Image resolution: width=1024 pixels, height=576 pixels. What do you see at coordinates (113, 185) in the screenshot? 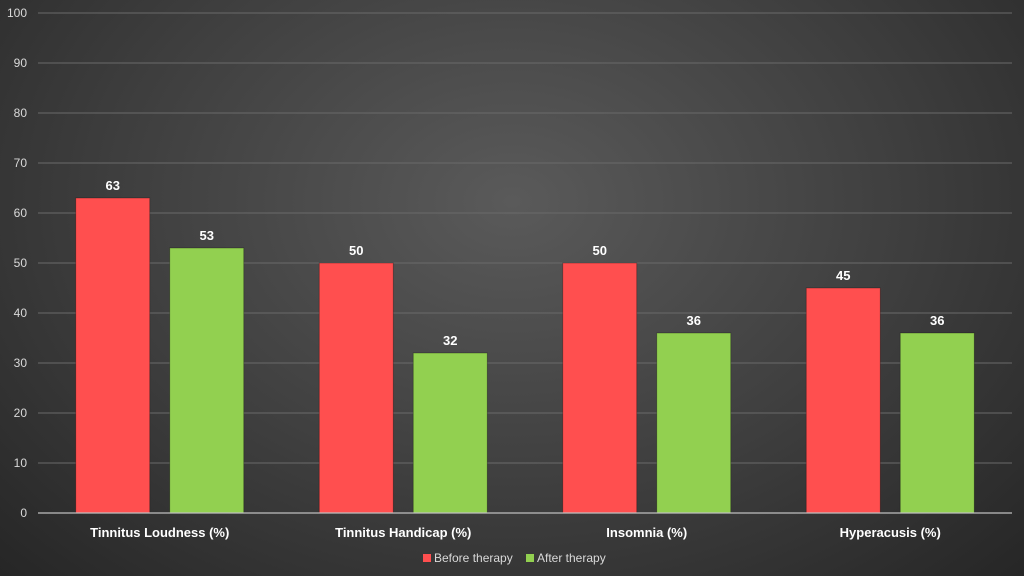
I see `data-label: 63` at bounding box center [113, 185].